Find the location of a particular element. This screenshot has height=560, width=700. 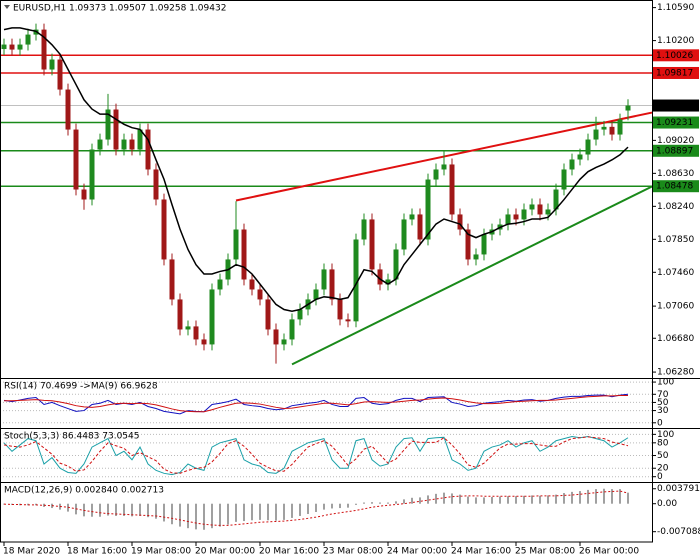

y-tick-label: 1.10590 is located at coordinates (675, 8).